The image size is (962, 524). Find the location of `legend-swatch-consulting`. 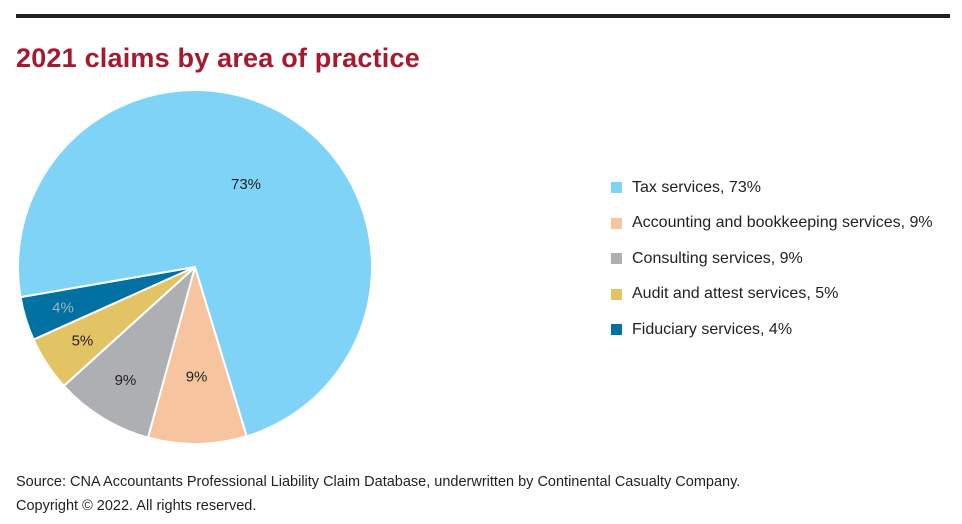

legend-swatch-consulting is located at coordinates (616, 259).